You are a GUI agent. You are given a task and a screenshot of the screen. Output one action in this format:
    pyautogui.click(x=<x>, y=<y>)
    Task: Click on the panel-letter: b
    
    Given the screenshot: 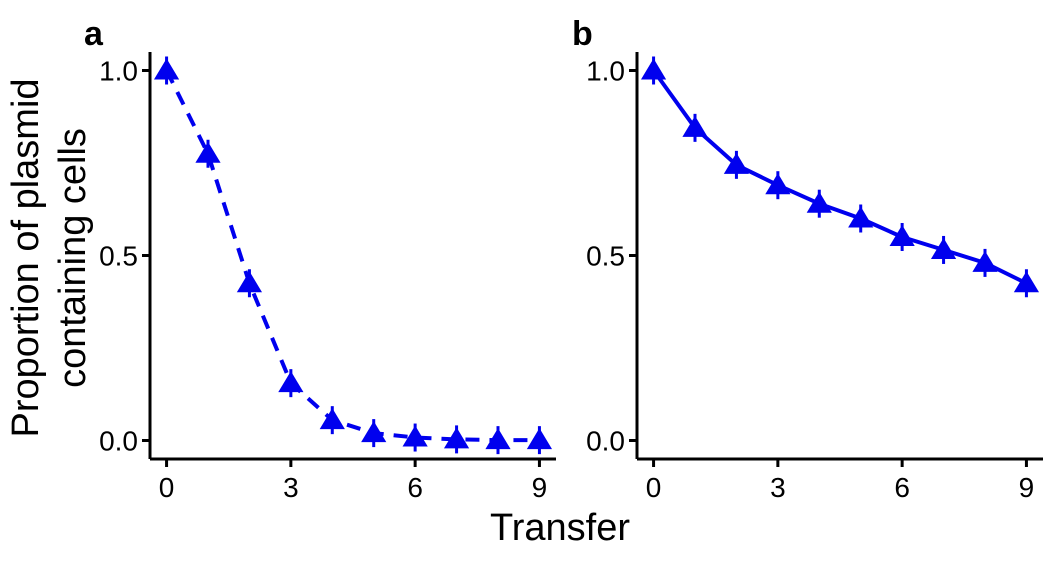 What is the action you would take?
    pyautogui.click(x=582, y=34)
    